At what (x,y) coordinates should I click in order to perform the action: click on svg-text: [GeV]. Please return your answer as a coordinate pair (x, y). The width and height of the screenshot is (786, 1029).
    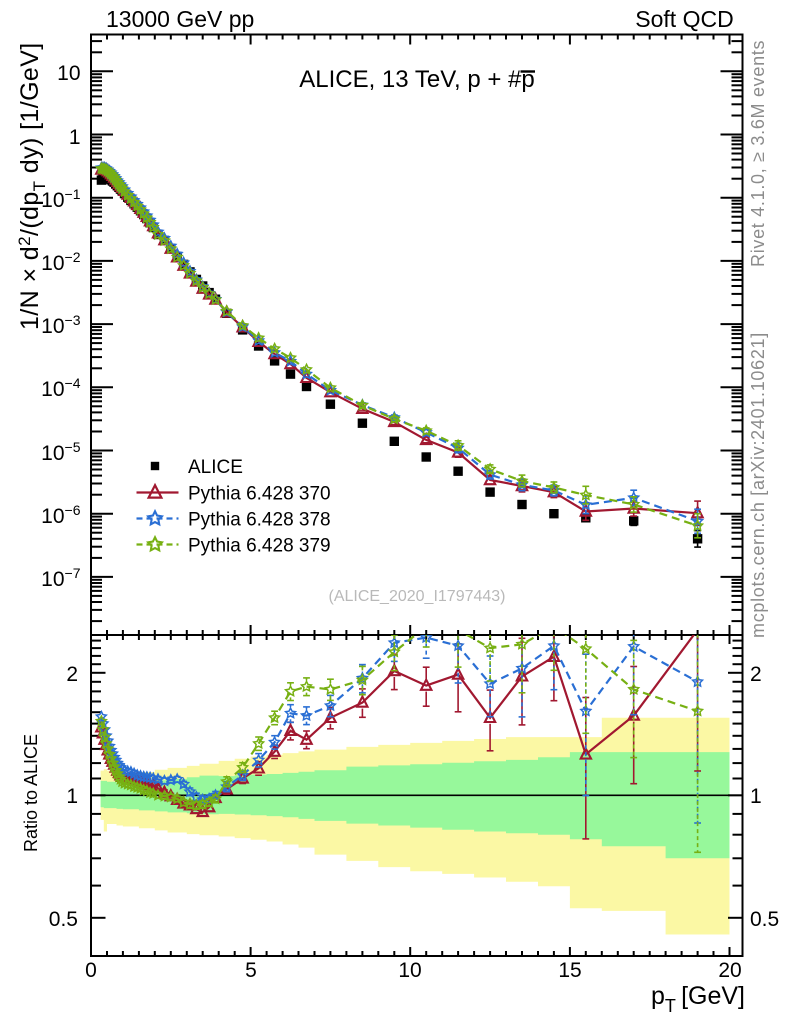
    Looking at the image, I should click on (710, 996).